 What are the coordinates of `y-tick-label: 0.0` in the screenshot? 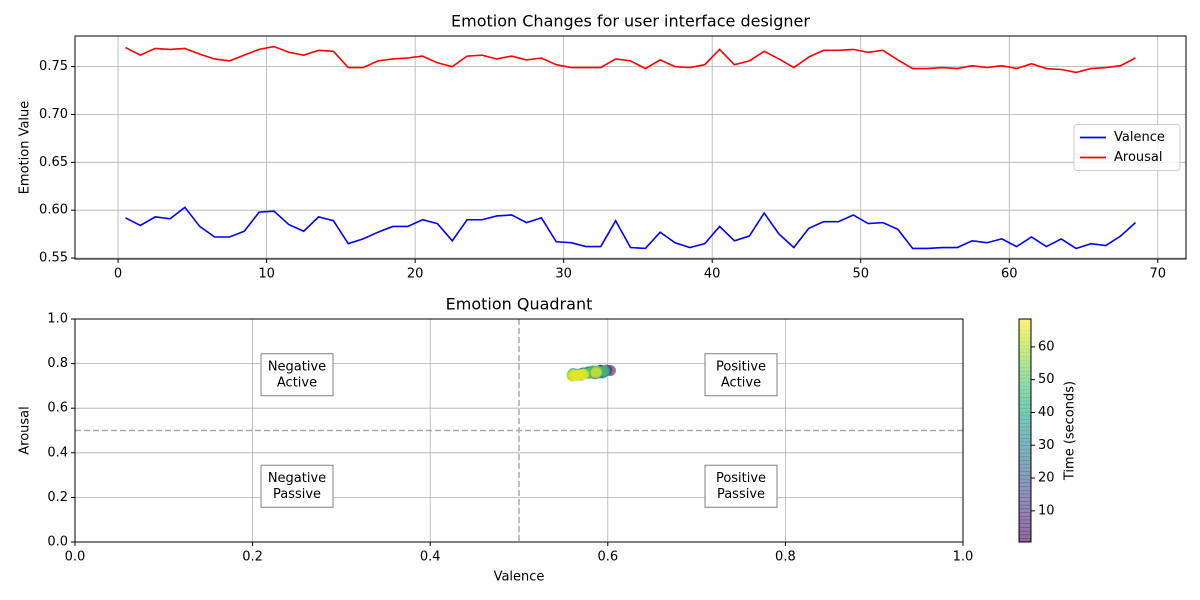 It's located at (57, 542).